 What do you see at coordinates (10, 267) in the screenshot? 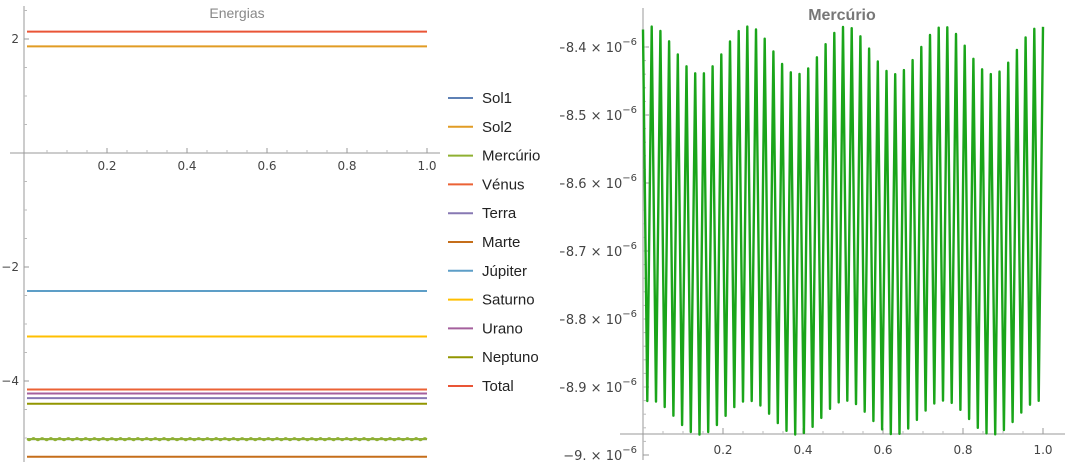
I see `y-tick-label: −2` at bounding box center [10, 267].